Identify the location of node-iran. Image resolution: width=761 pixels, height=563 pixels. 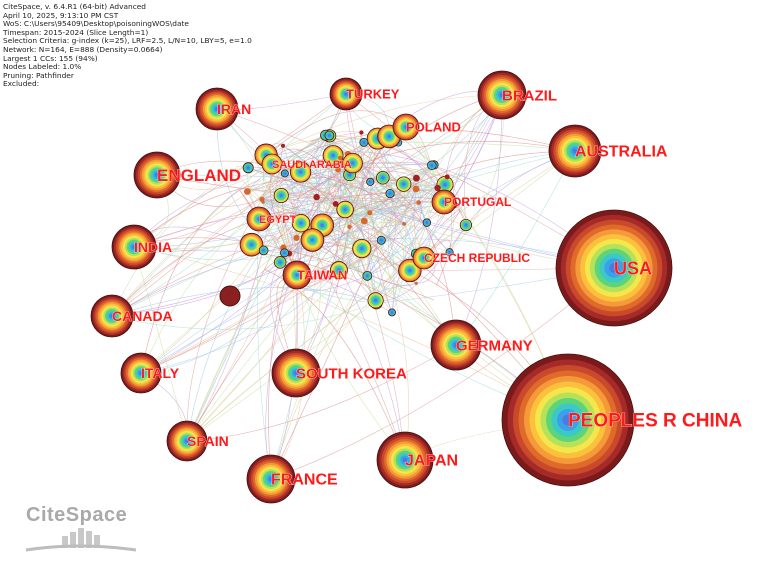
(217, 109).